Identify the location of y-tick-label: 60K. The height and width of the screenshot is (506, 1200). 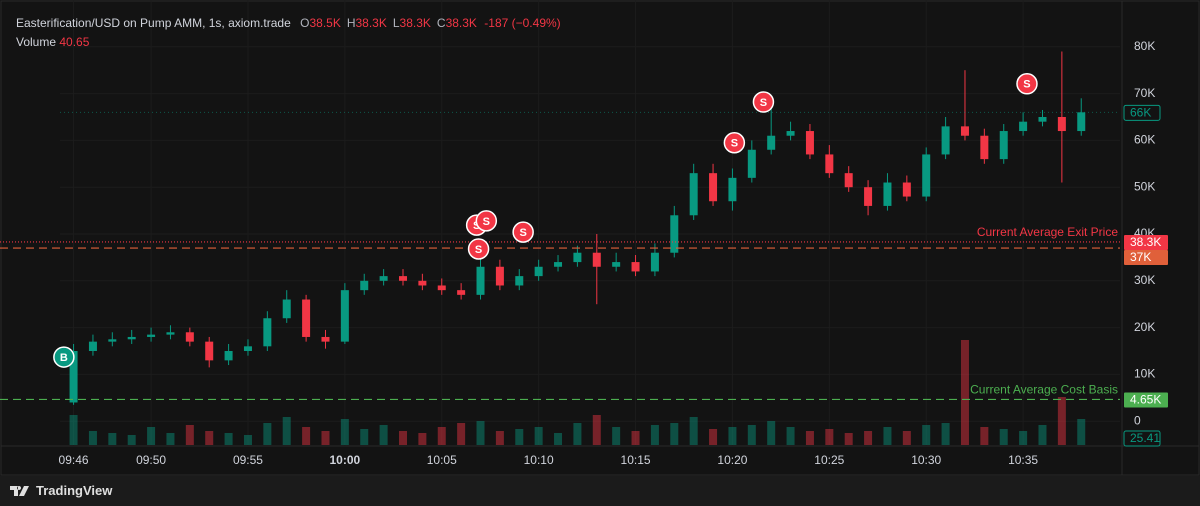
(1144, 140).